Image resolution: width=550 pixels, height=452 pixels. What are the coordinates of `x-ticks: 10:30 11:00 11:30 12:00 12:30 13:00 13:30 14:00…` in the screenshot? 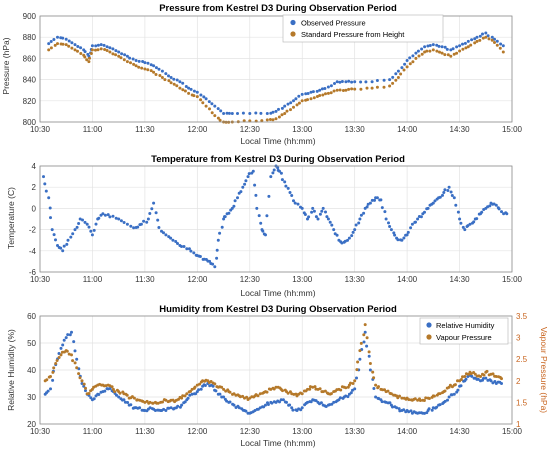 It's located at (276, 279).